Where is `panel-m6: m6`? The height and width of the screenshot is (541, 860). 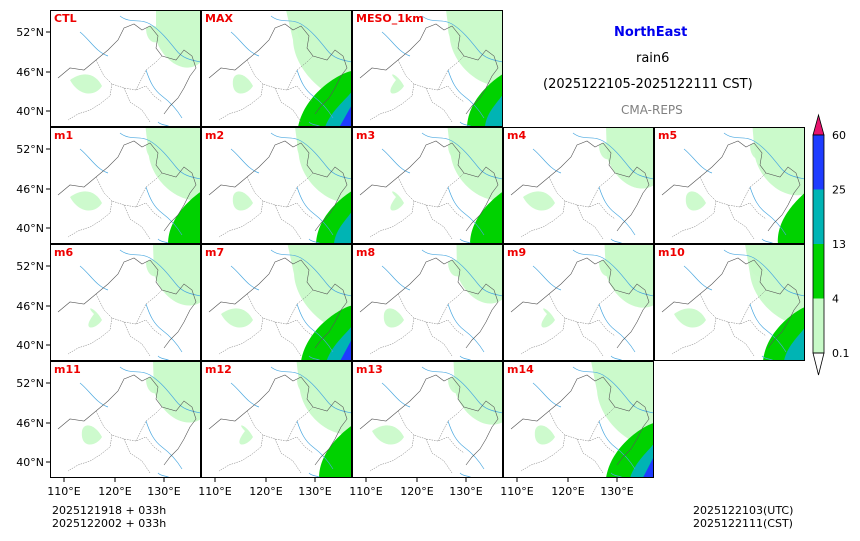 panel-m6: m6 is located at coordinates (125, 302).